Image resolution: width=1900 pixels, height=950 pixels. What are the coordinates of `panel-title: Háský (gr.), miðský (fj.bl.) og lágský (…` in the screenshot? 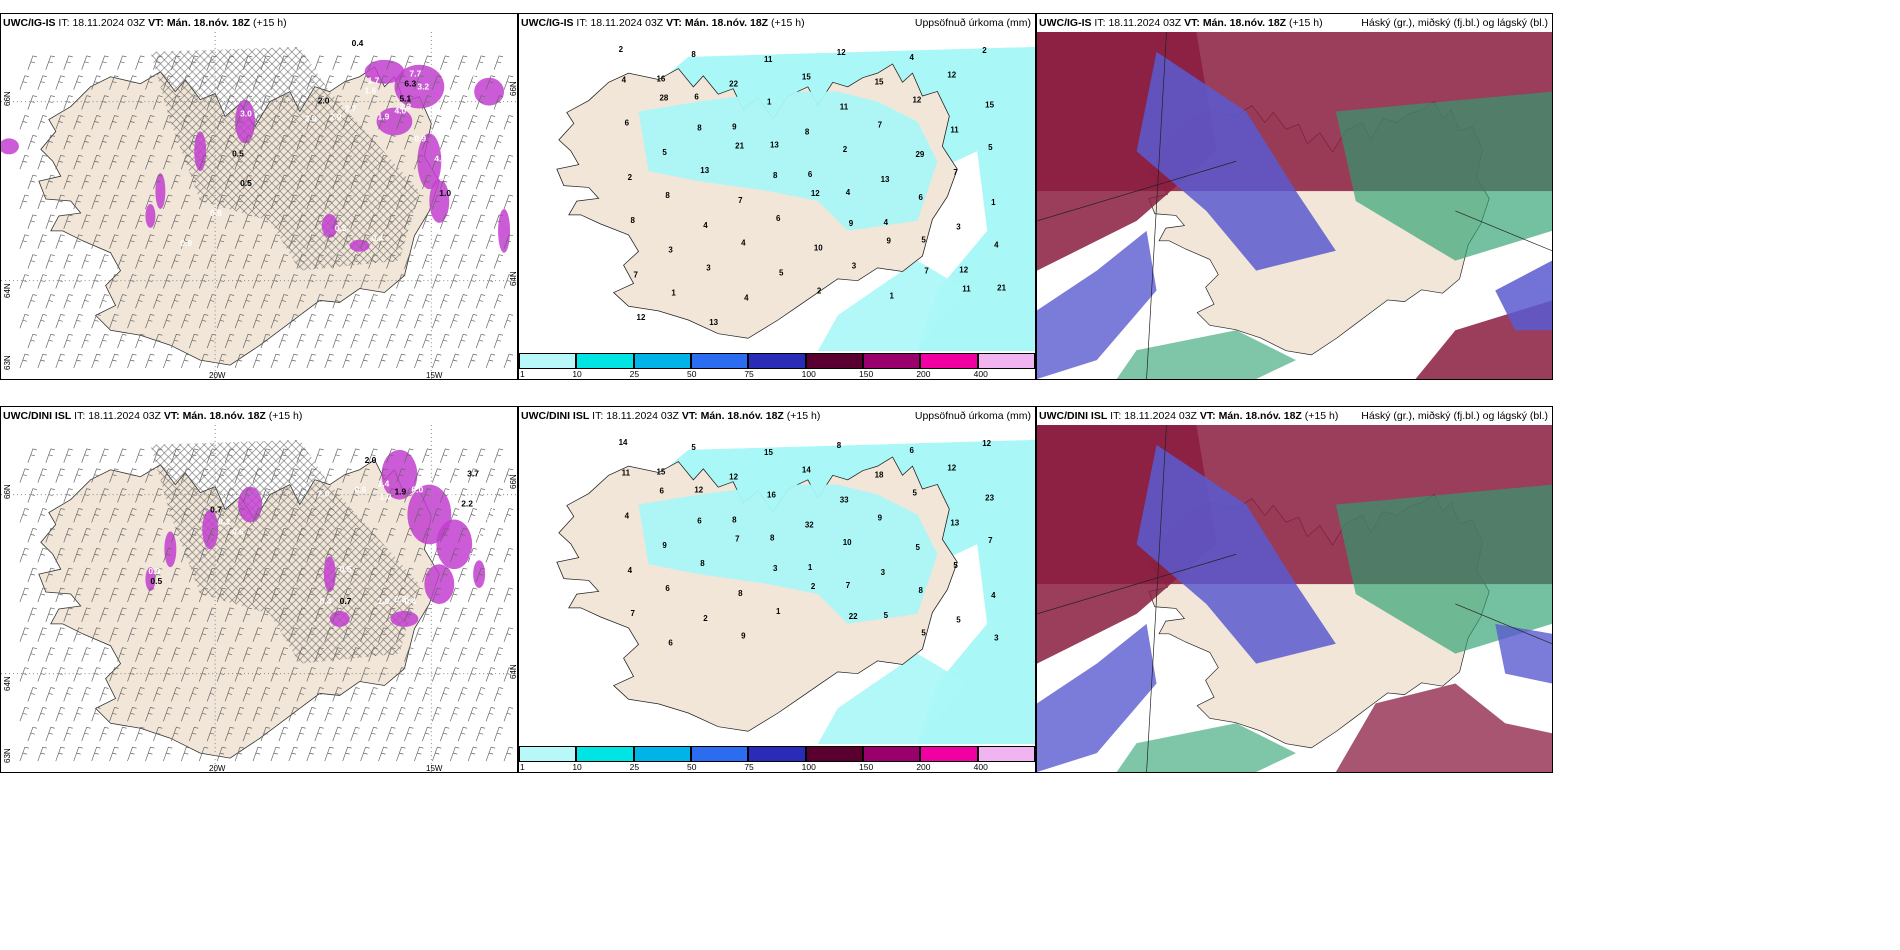 It's located at (1454, 23).